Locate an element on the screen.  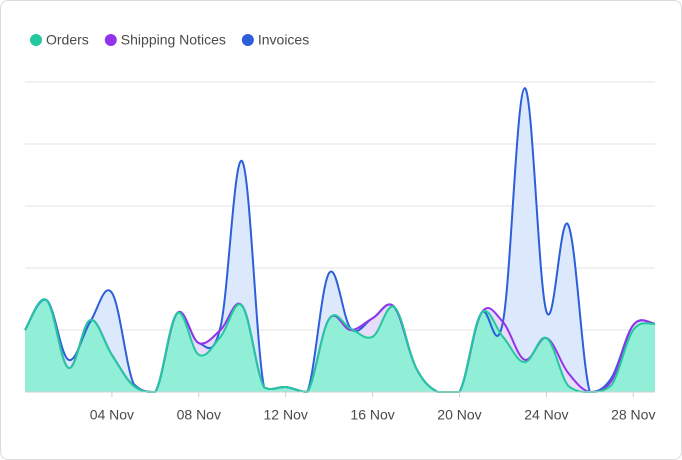
x-tick-label: 24 Nov is located at coordinates (546, 415).